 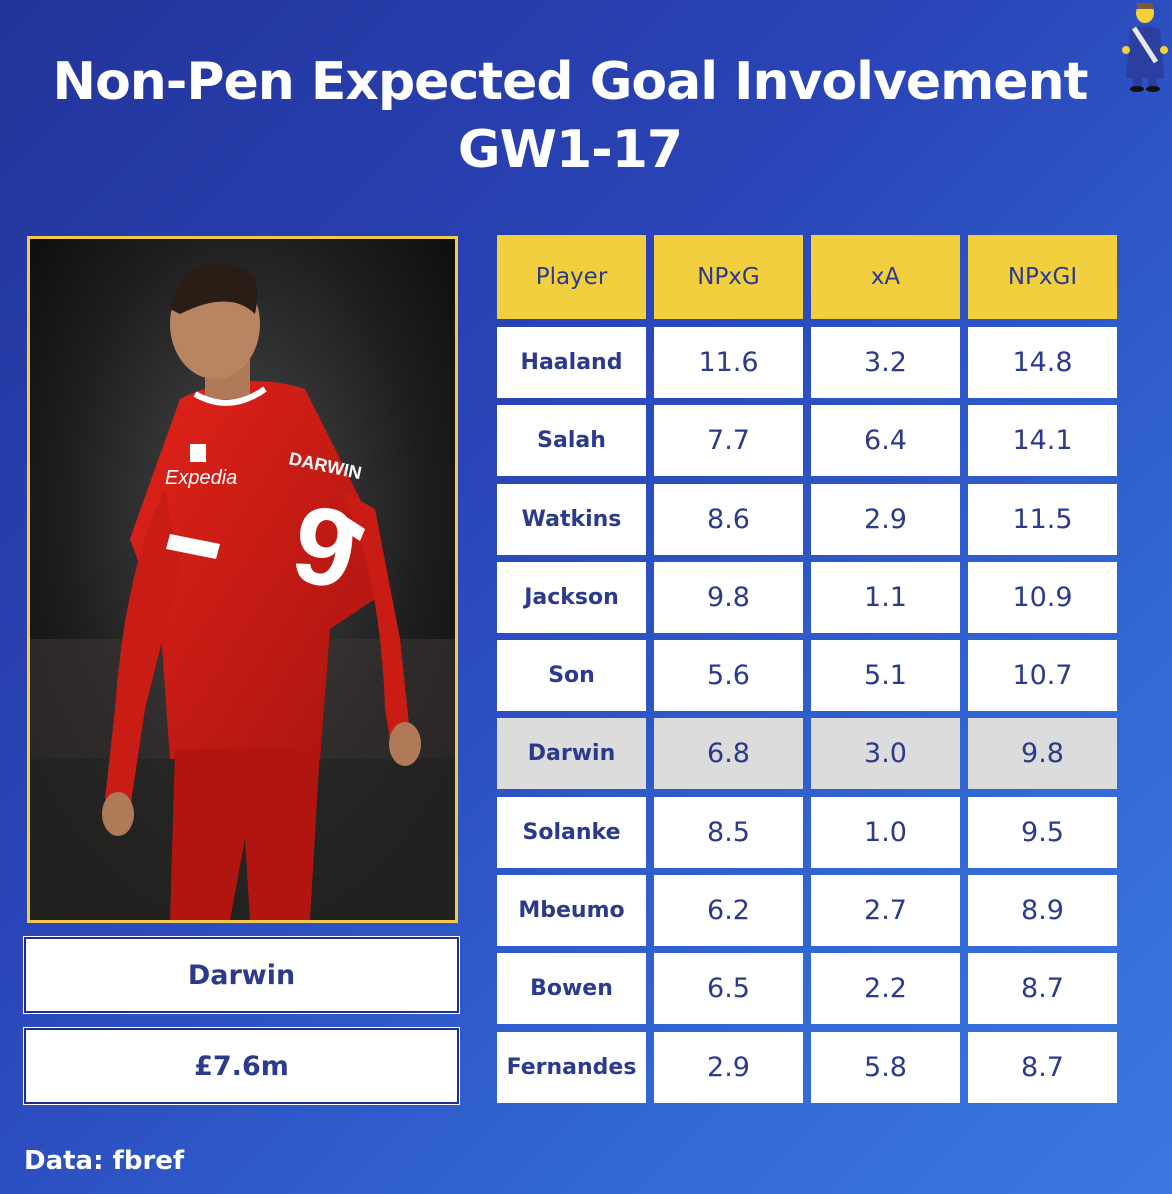 I want to click on npxg-cell: 8.6, so click(x=728, y=519).